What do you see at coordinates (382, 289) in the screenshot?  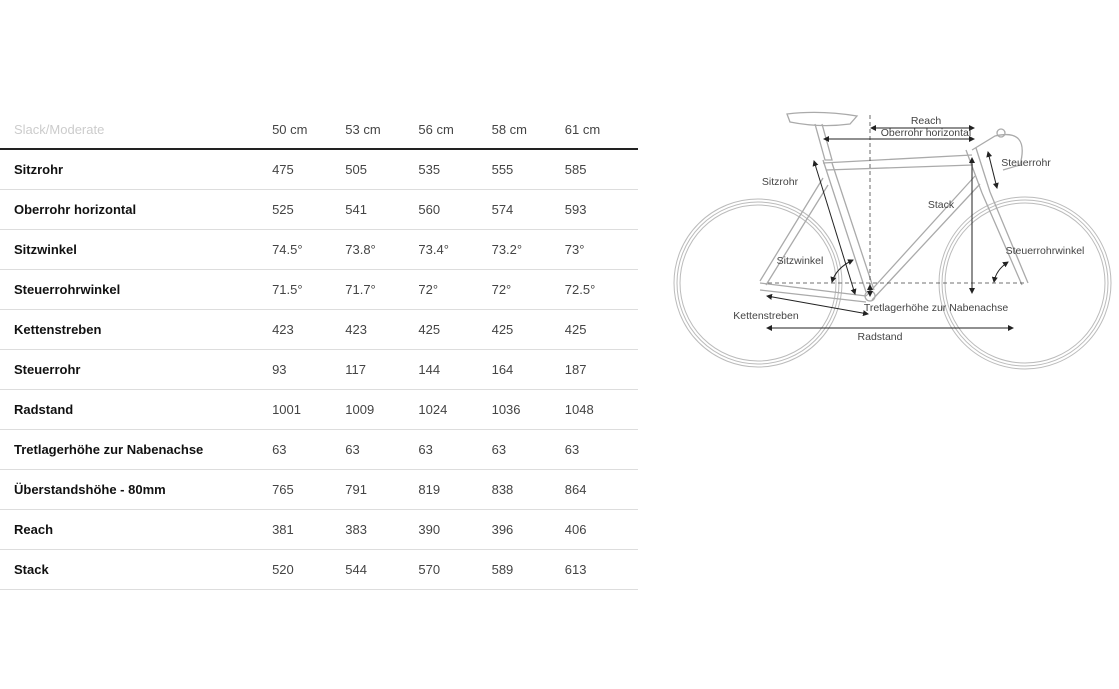 I see `row-value: 71.7°` at bounding box center [382, 289].